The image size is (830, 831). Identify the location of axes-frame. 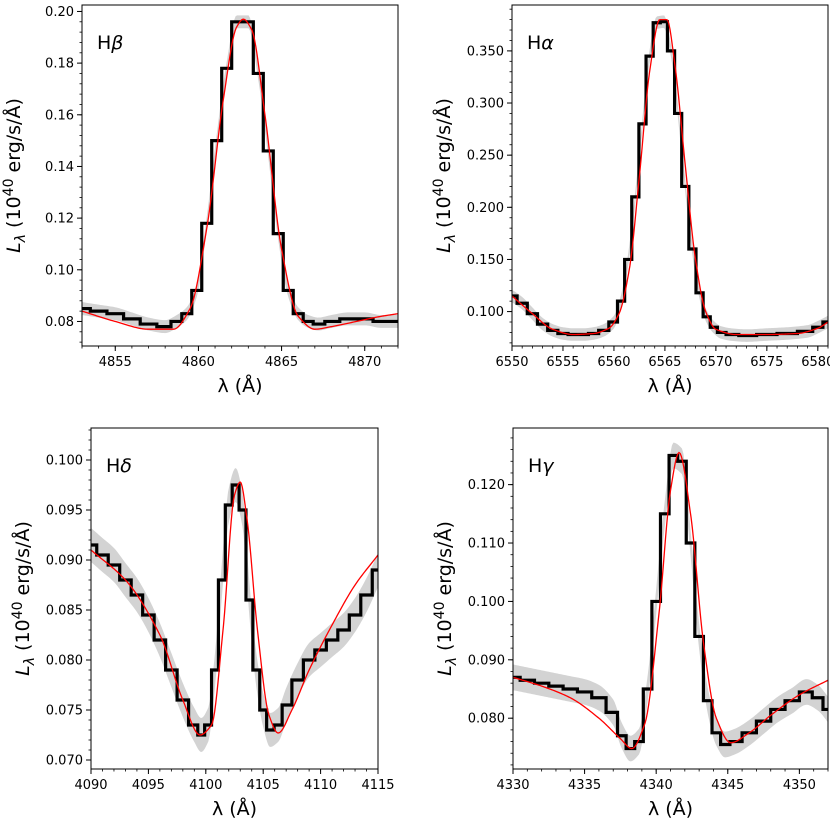
(234, 598).